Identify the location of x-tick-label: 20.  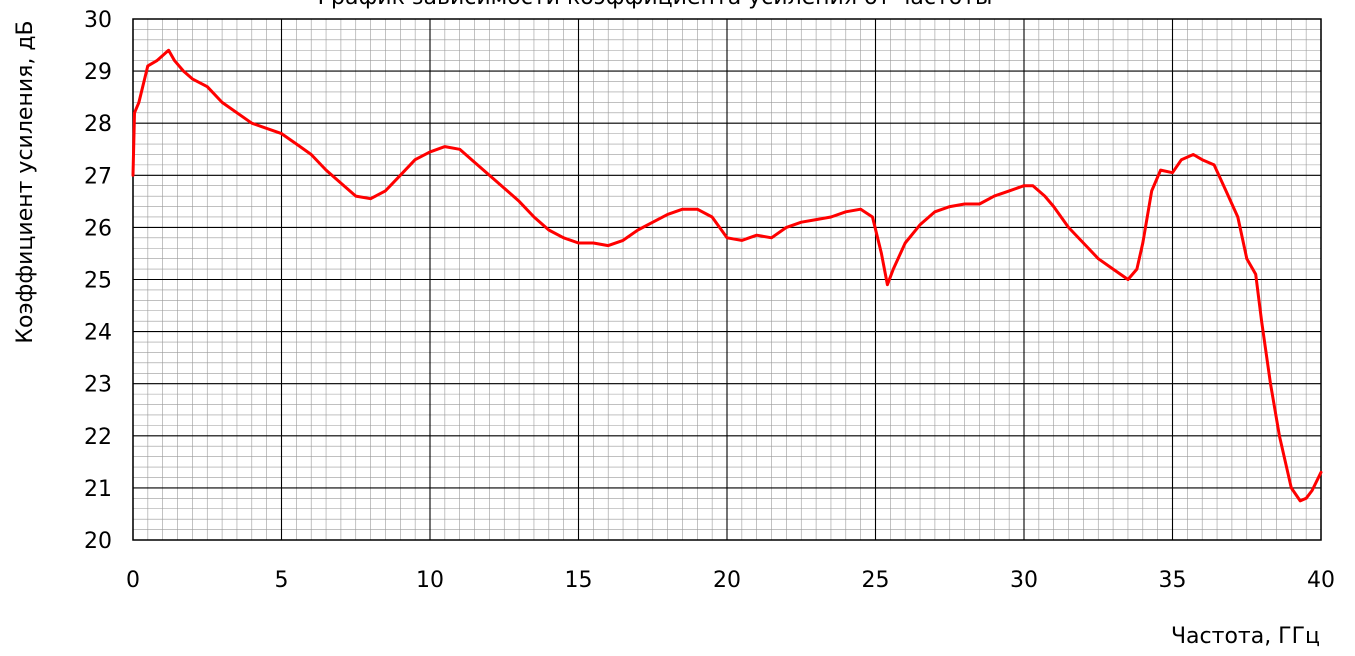
(727, 580).